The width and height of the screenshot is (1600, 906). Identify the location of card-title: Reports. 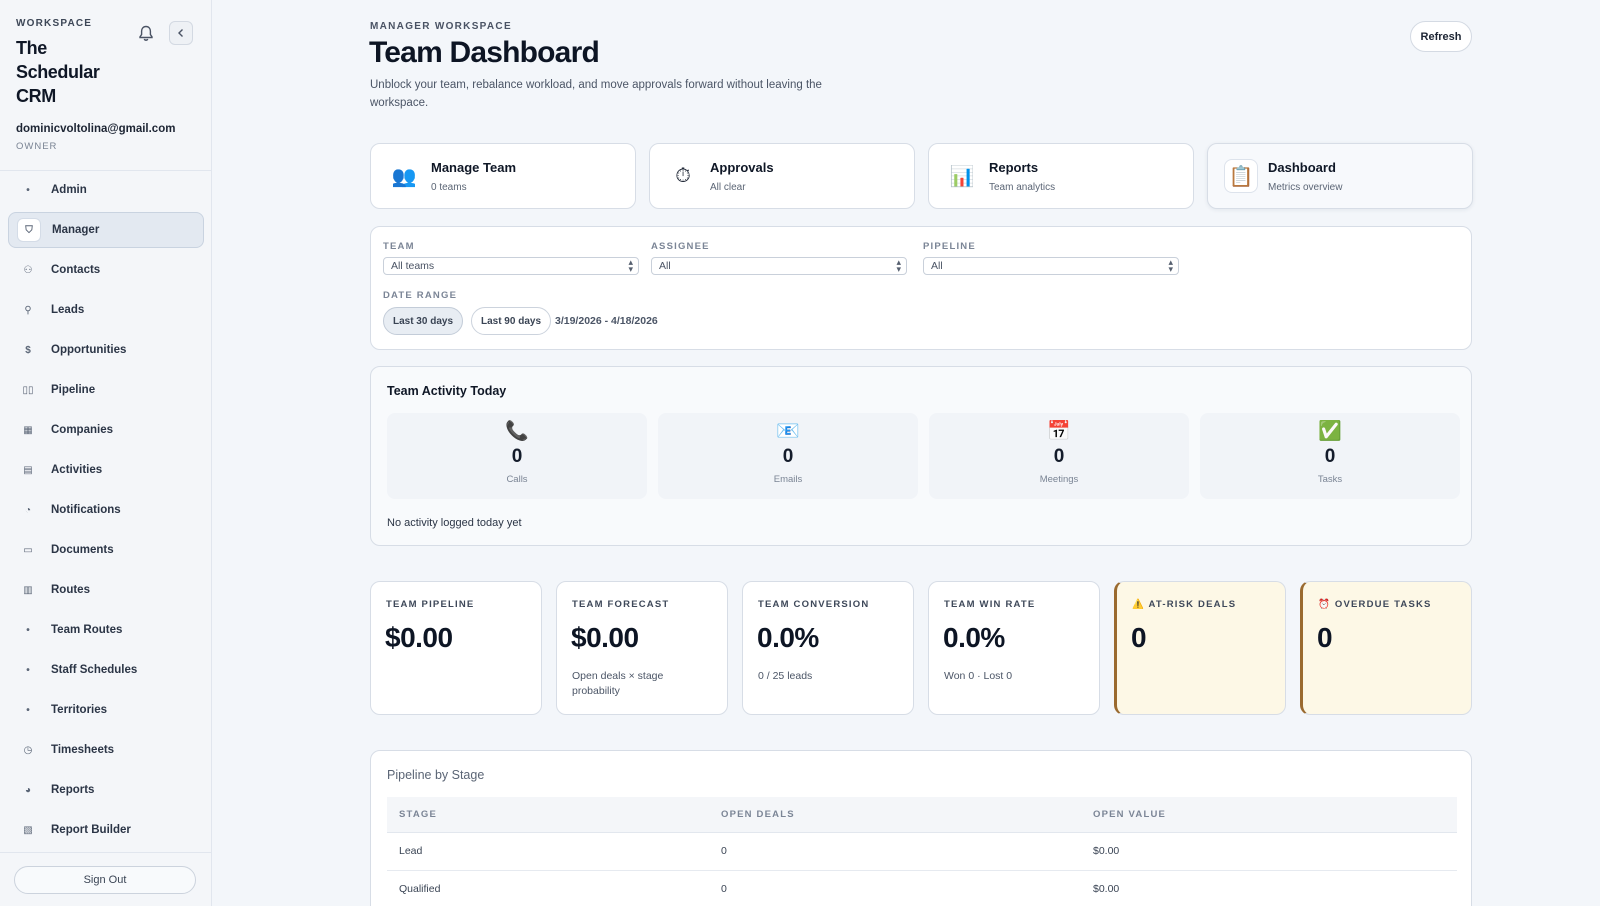
(1014, 167).